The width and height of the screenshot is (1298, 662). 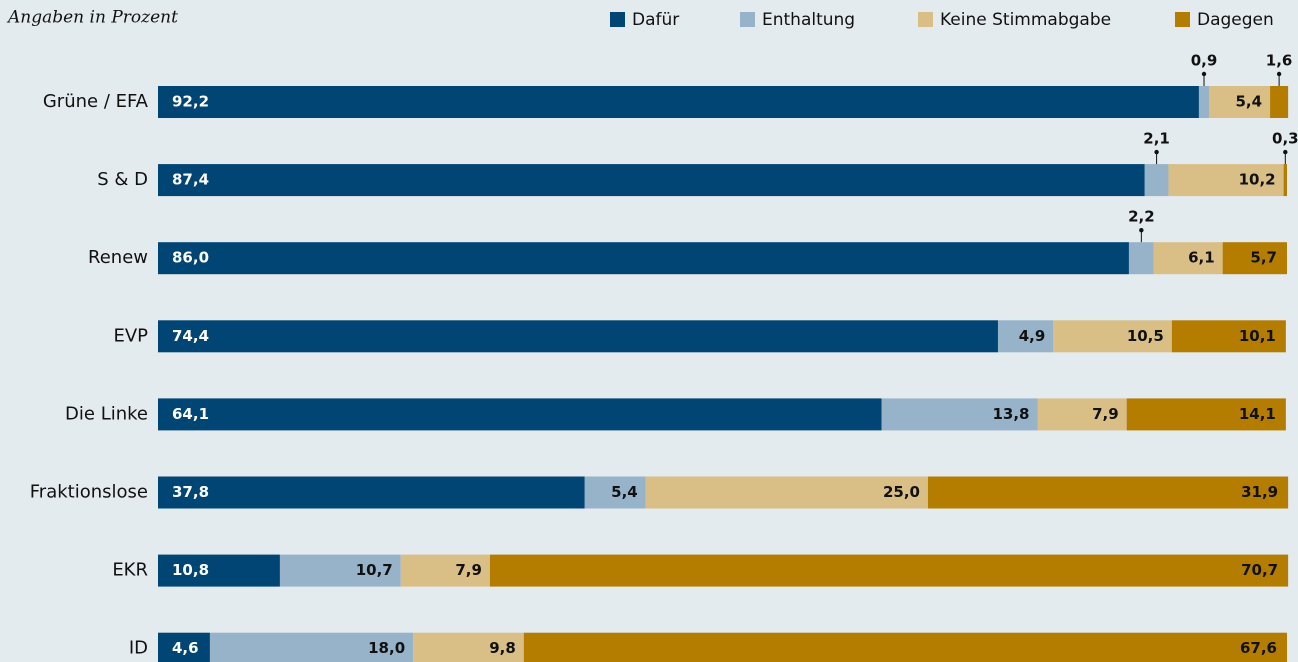 What do you see at coordinates (1235, 20) in the screenshot?
I see `legend-label: Dagegen` at bounding box center [1235, 20].